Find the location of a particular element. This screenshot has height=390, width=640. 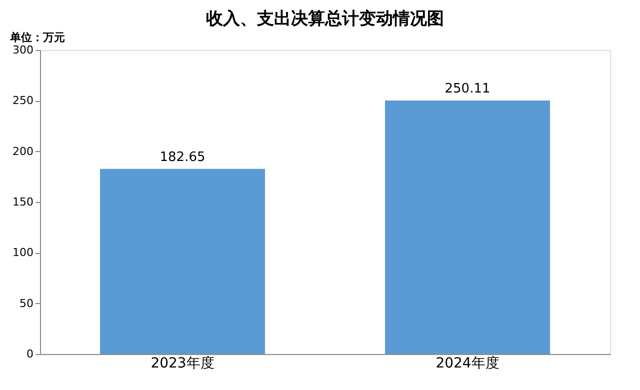

x-tick-label: 2023年度 is located at coordinates (182, 364).